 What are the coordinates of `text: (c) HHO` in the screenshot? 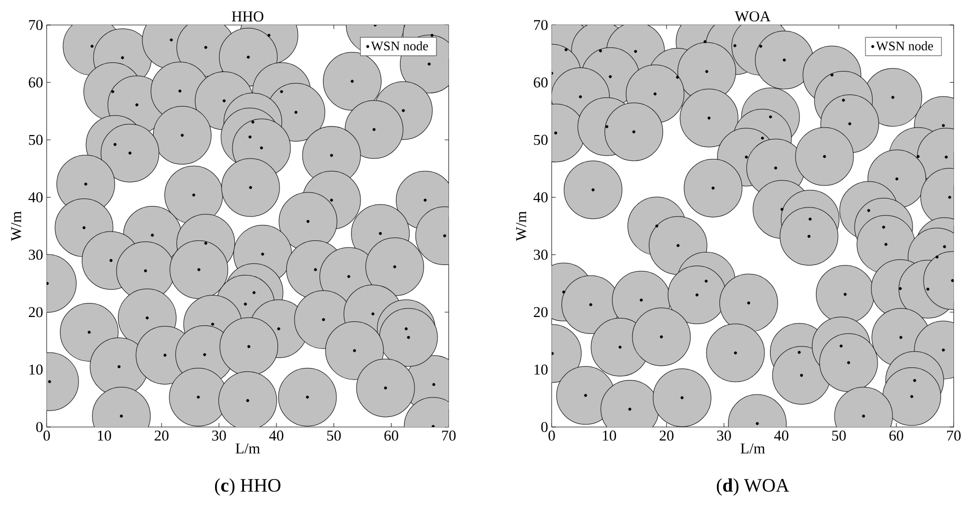 It's located at (247, 487).